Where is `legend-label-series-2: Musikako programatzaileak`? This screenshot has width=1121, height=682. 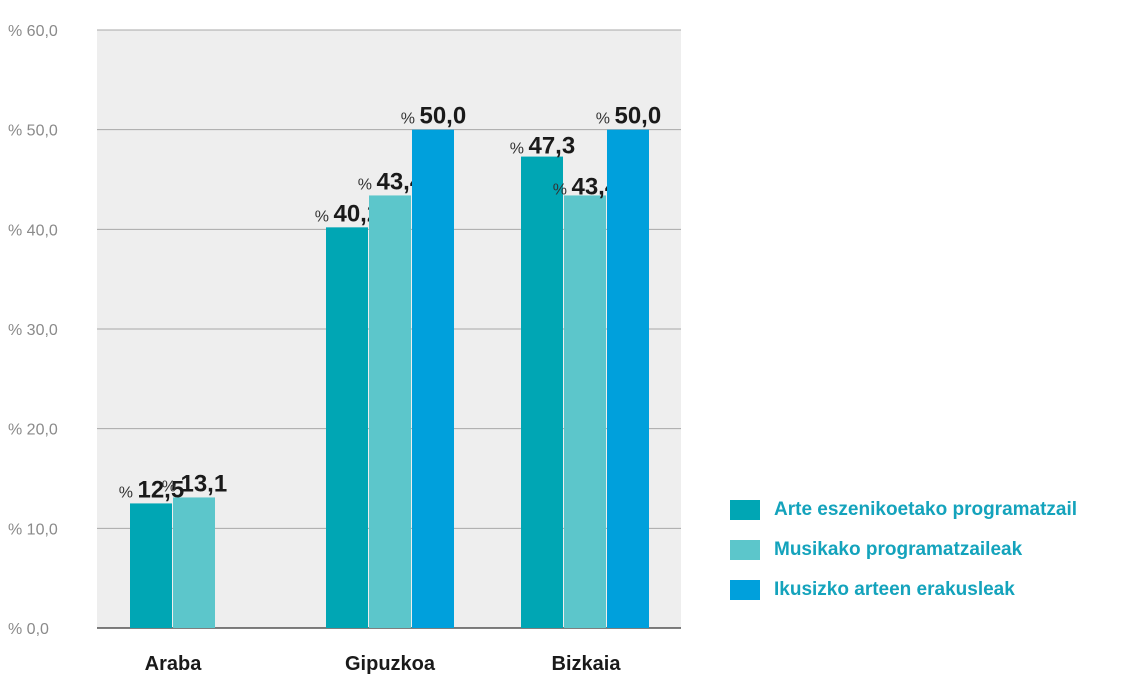 legend-label-series-2: Musikako programatzaileak is located at coordinates (898, 549).